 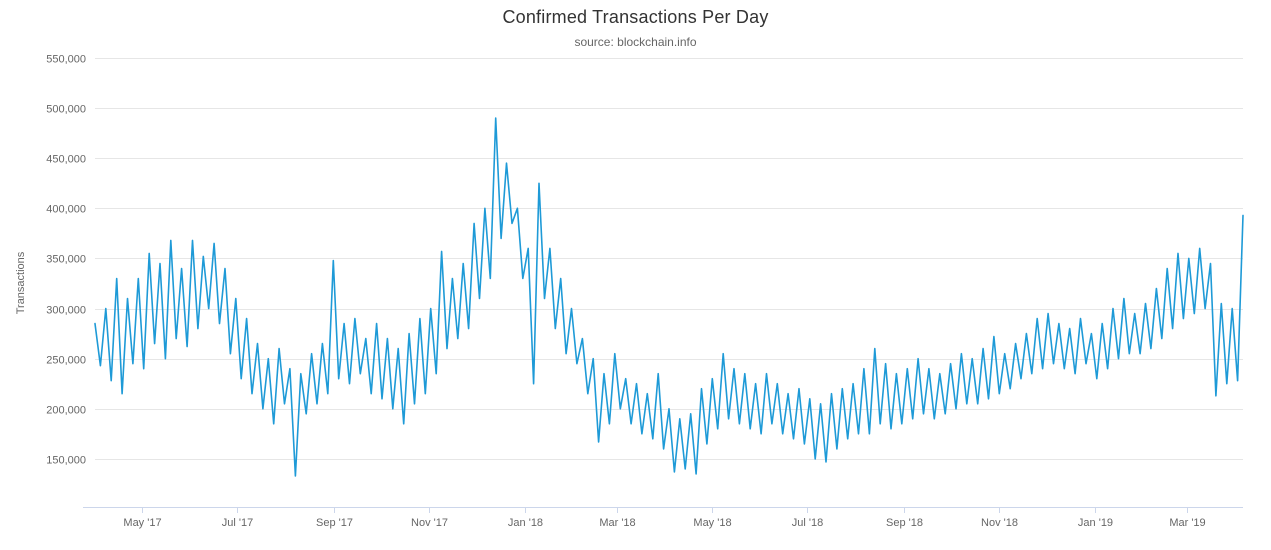 I want to click on x-axis-label: May '18, so click(x=712, y=523).